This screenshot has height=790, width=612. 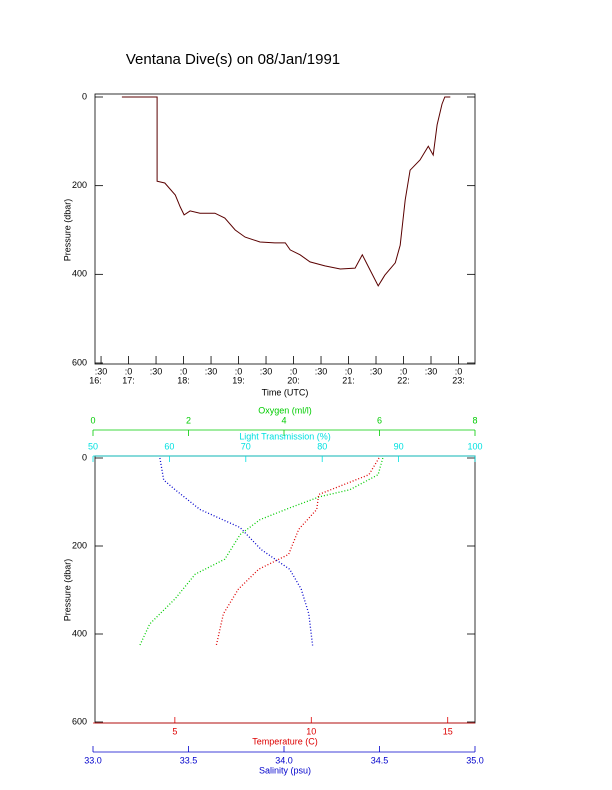 What do you see at coordinates (285, 436) in the screenshot?
I see `x-axis-label: Light Transmission (%)` at bounding box center [285, 436].